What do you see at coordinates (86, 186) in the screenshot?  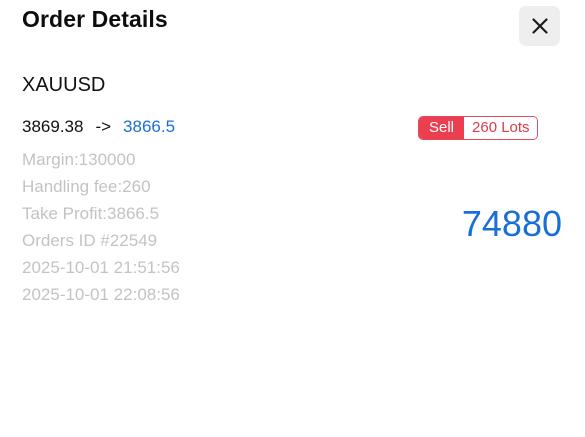 I see `handling-fee-text: Handling fee:260` at bounding box center [86, 186].